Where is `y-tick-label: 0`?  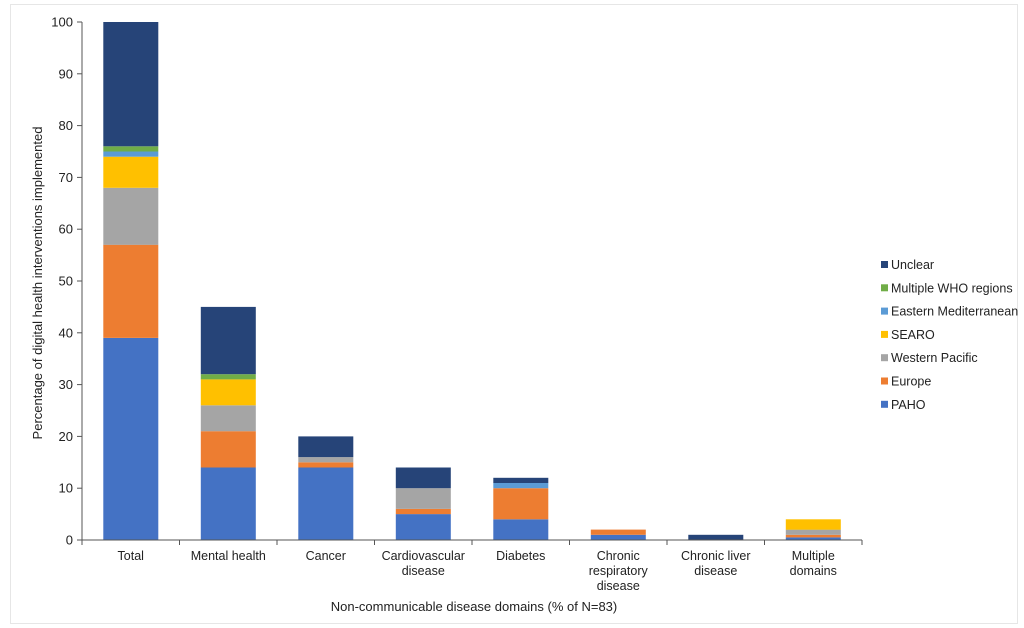
y-tick-label: 0 is located at coordinates (69, 540).